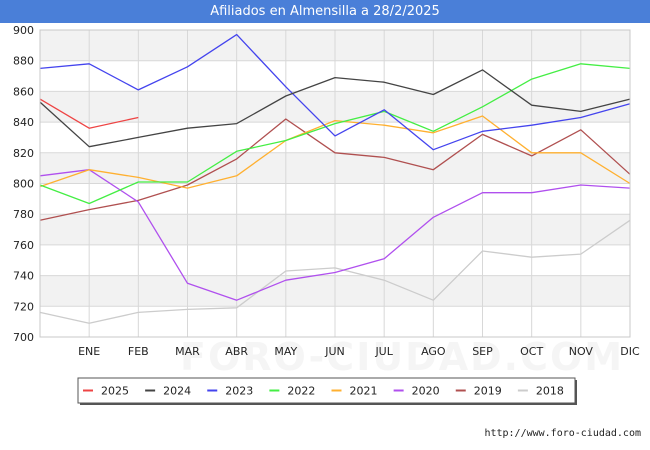 Image resolution: width=650 pixels, height=450 pixels. Describe the element at coordinates (23, 214) in the screenshot. I see `y-tick-label: 780` at that location.